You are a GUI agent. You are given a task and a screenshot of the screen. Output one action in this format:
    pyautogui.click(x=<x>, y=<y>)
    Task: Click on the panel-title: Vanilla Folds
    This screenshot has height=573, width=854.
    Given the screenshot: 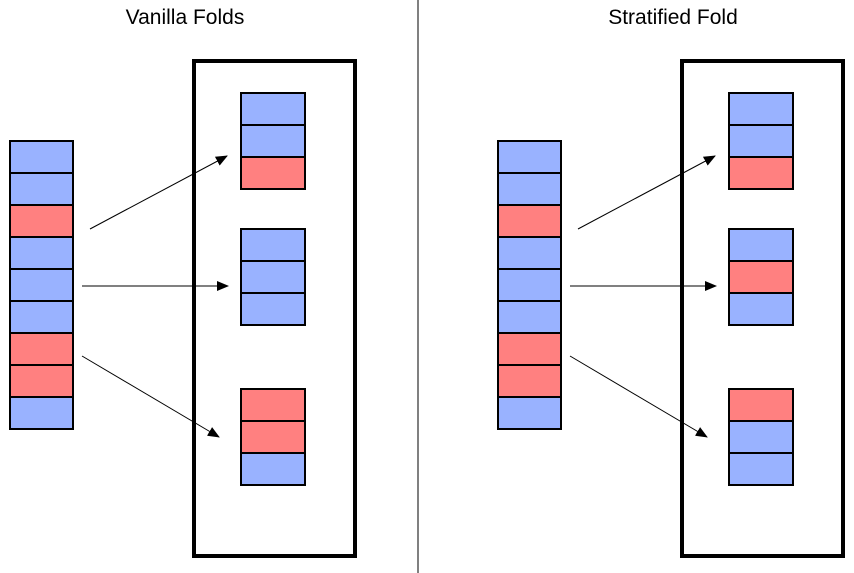 What is the action you would take?
    pyautogui.click(x=185, y=17)
    